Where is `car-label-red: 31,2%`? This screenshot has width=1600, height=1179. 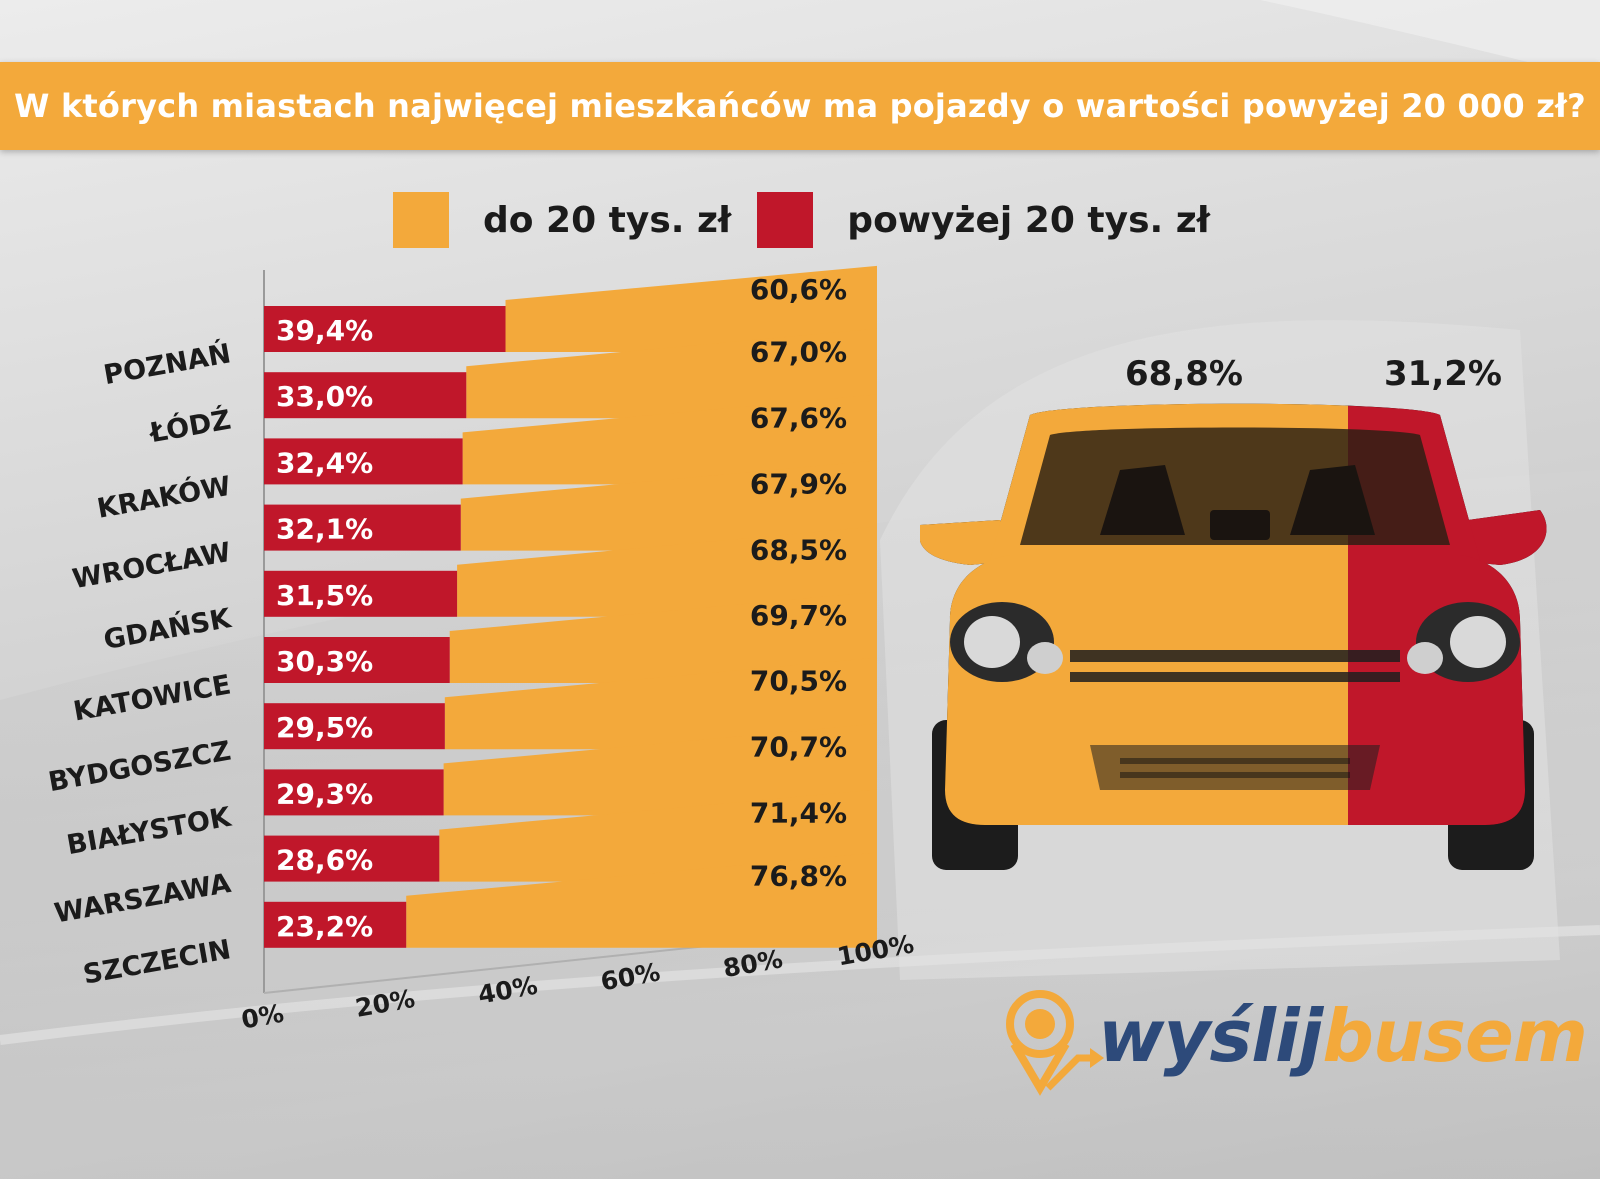
car-label-red: 31,2% is located at coordinates (1443, 374).